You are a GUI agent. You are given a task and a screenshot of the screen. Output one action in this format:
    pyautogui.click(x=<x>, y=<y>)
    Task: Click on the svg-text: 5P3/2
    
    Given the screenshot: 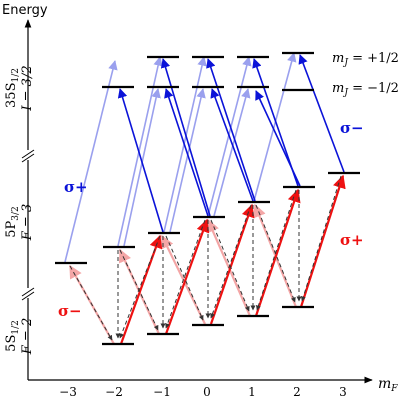 What is the action you would take?
    pyautogui.click(x=12, y=222)
    